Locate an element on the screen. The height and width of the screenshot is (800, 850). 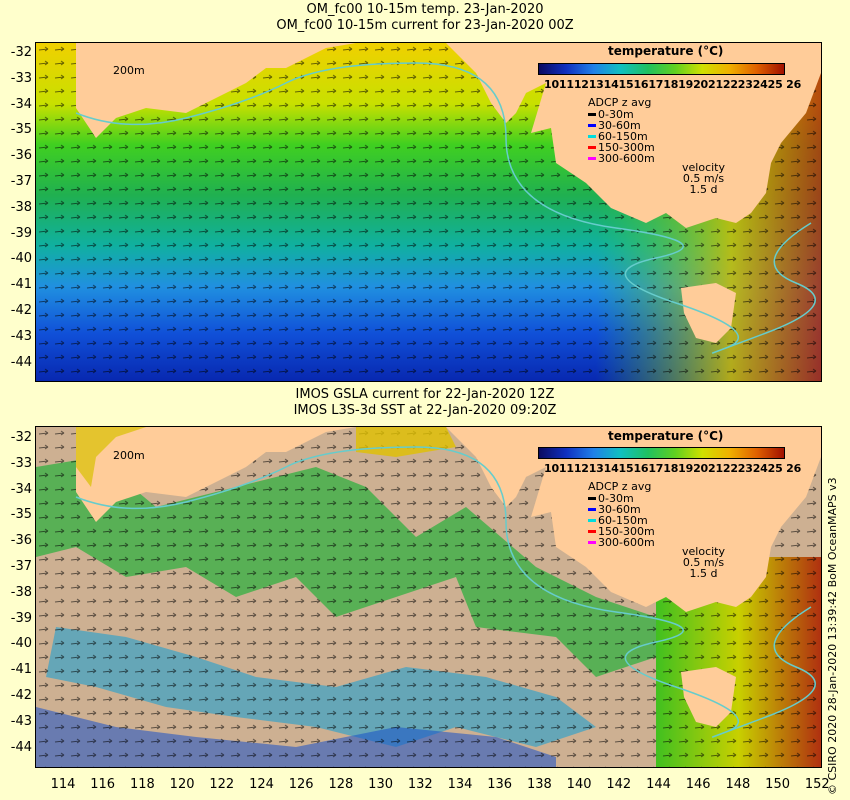
colorbar-ticks-top: 10111213141516171819202122232425 26 is located at coordinates (673, 84).